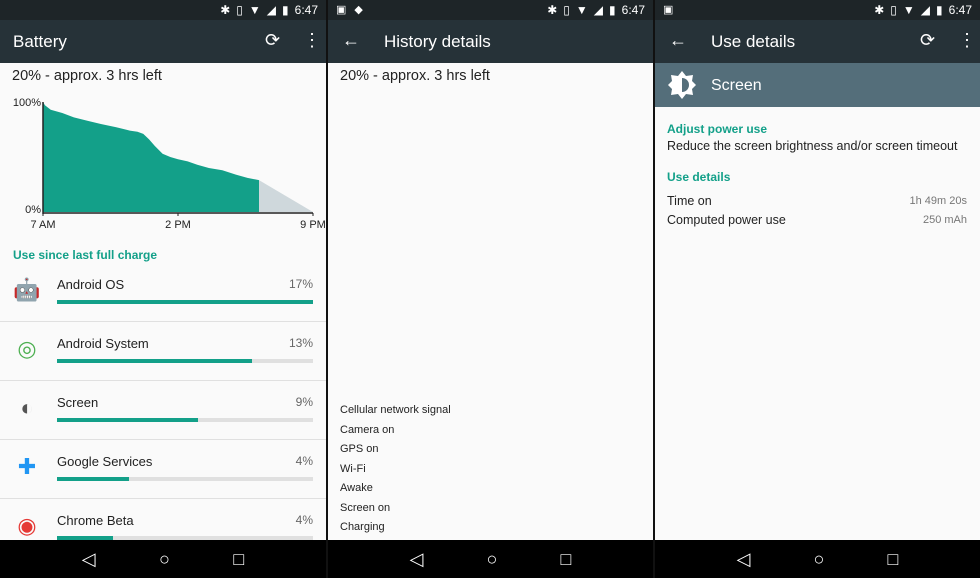  I want to click on track-label: Awake, so click(356, 488).